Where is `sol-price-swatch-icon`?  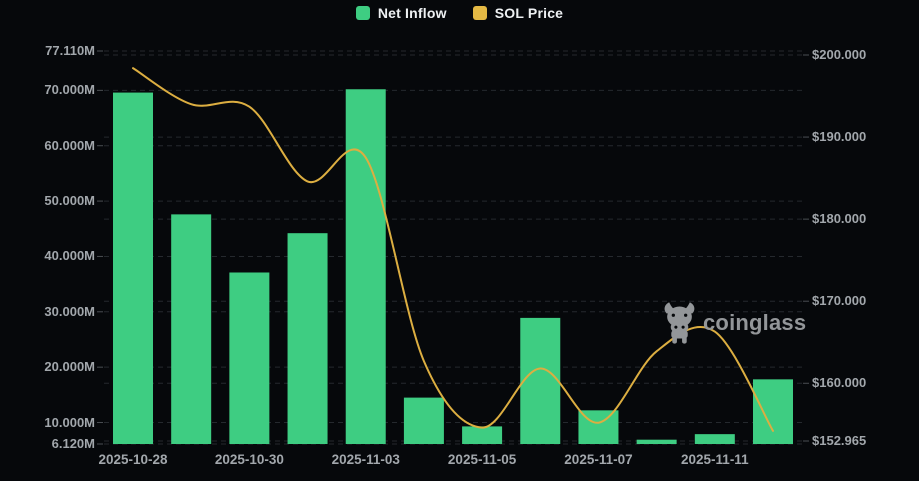
sol-price-swatch-icon is located at coordinates (479, 13).